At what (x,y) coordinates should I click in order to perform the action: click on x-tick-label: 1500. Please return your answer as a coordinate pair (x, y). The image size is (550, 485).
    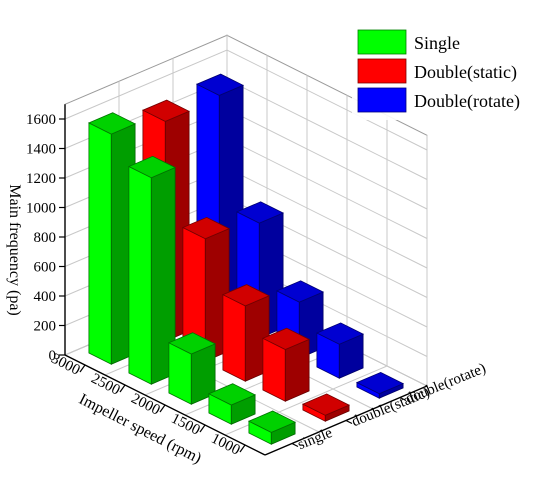
    Looking at the image, I should click on (185, 425).